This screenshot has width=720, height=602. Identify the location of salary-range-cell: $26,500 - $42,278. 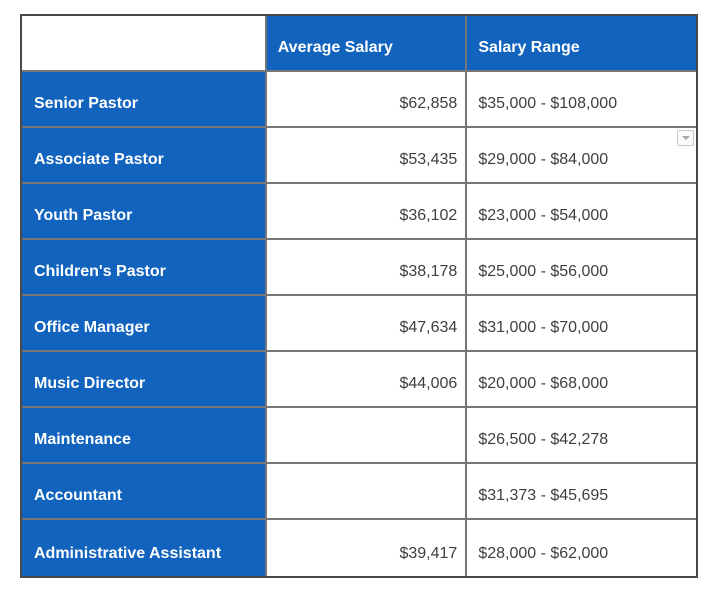
(581, 436).